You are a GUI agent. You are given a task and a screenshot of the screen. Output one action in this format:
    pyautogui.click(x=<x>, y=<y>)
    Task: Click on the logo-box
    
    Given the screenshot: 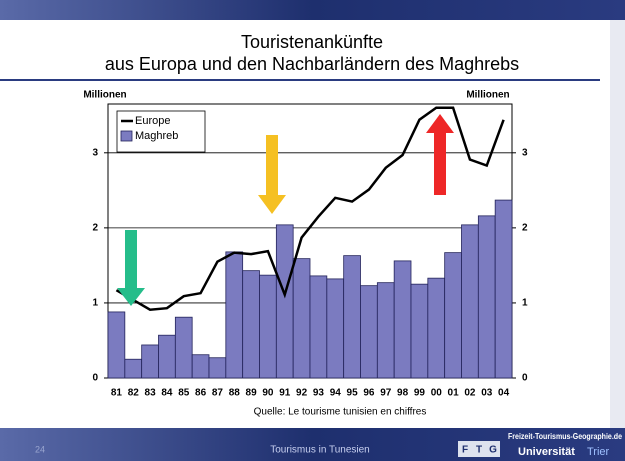 What is the action you would take?
    pyautogui.click(x=479, y=449)
    